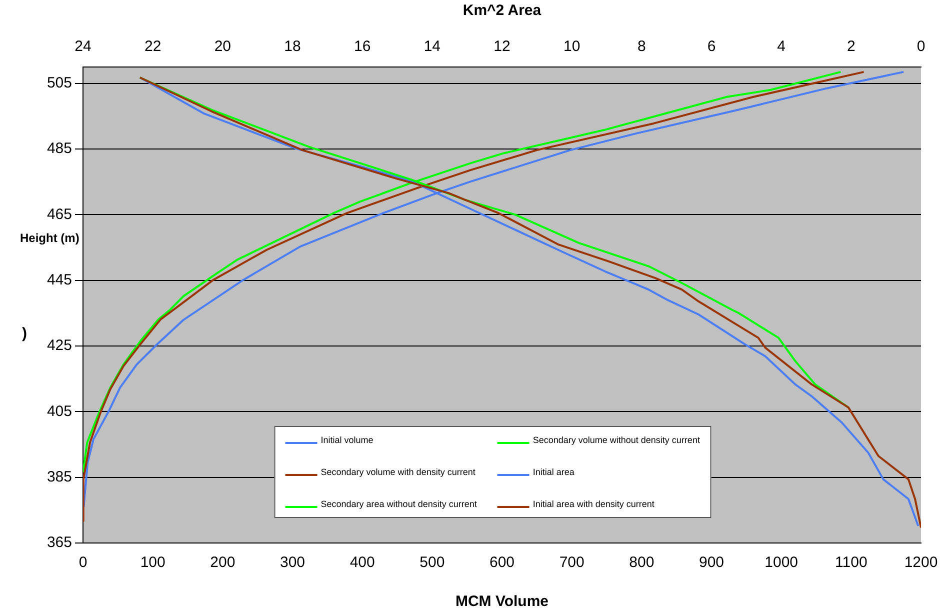 The height and width of the screenshot is (611, 941). What do you see at coordinates (83, 563) in the screenshot?
I see `x-tick-label: 0` at bounding box center [83, 563].